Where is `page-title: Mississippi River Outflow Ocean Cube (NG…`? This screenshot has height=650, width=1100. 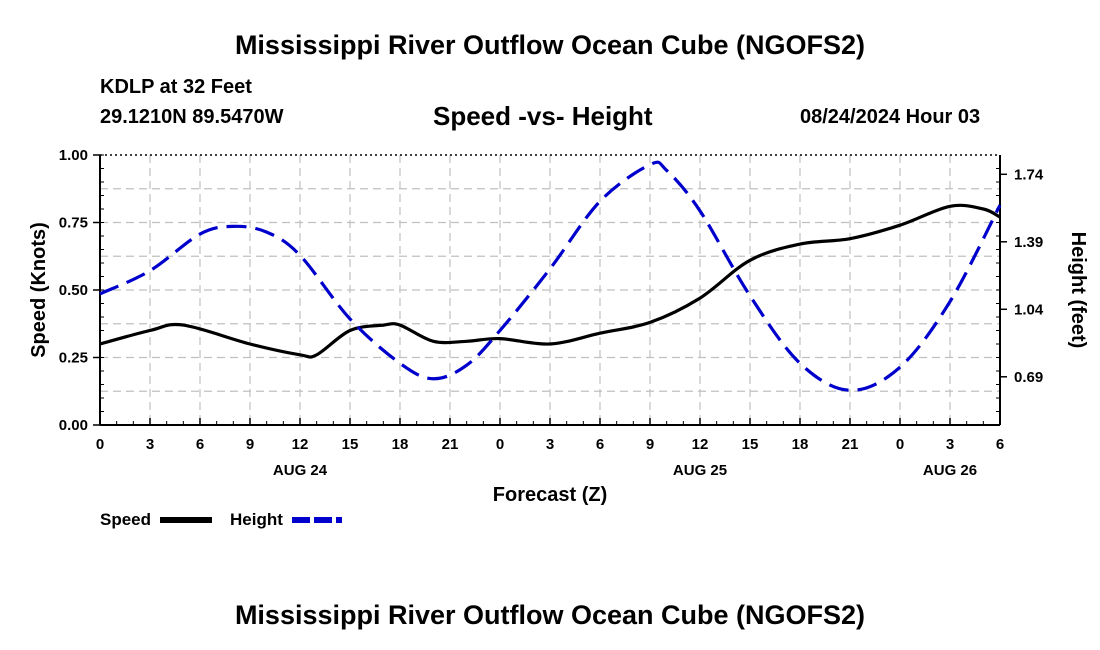
page-title: Mississippi River Outflow Ocean Cube (NG… is located at coordinates (550, 45).